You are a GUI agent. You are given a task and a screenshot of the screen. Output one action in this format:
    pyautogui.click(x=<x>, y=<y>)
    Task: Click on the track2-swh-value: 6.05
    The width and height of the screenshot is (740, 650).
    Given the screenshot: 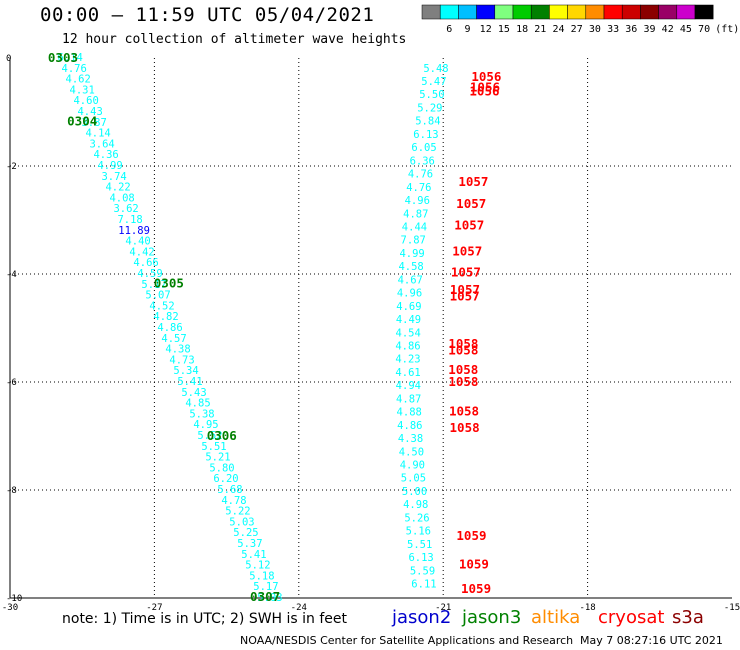 What is the action you would take?
    pyautogui.click(x=423, y=148)
    